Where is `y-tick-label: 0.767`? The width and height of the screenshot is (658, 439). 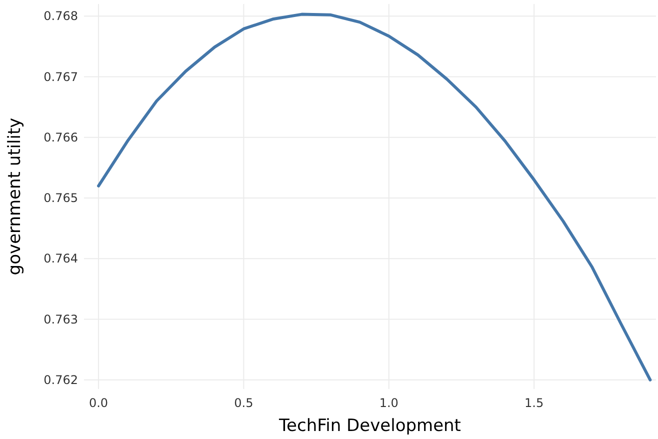 y-tick-label: 0.767 is located at coordinates (61, 77).